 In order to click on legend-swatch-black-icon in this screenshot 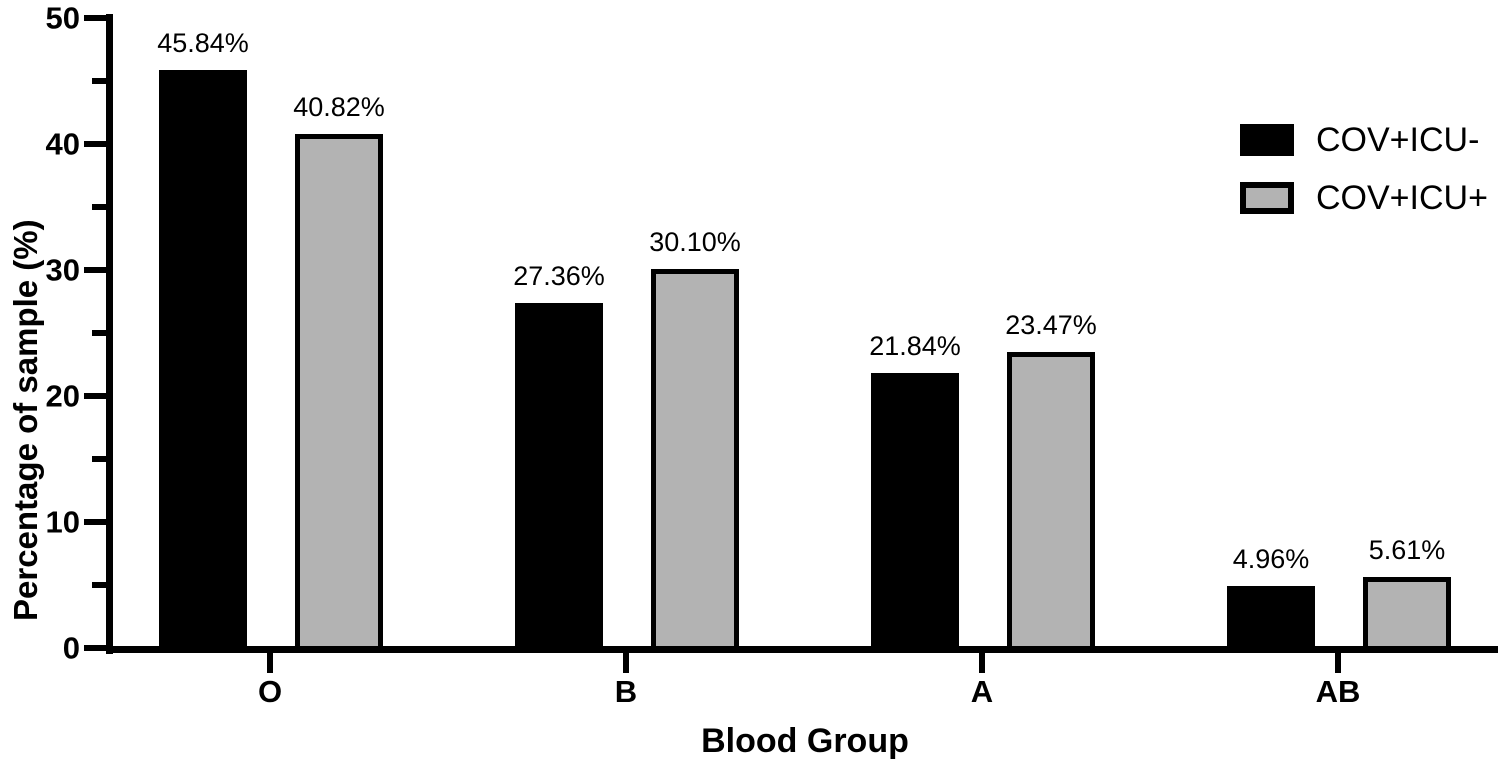, I will do `click(1267, 140)`.